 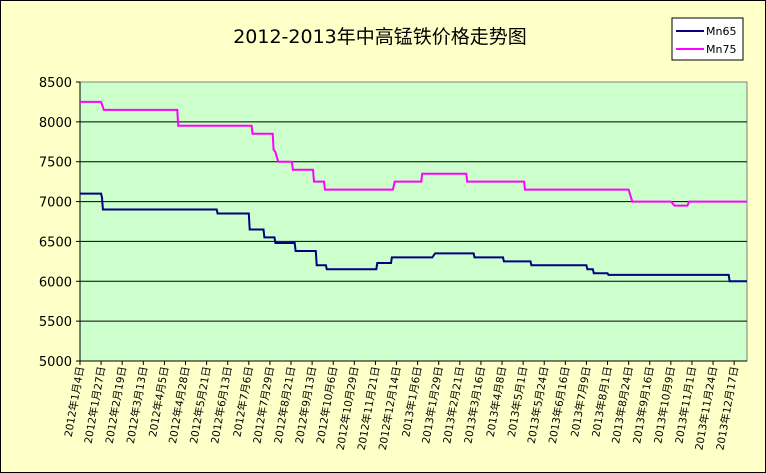 I want to click on legend: Mn65 Mn75, so click(x=707, y=39).